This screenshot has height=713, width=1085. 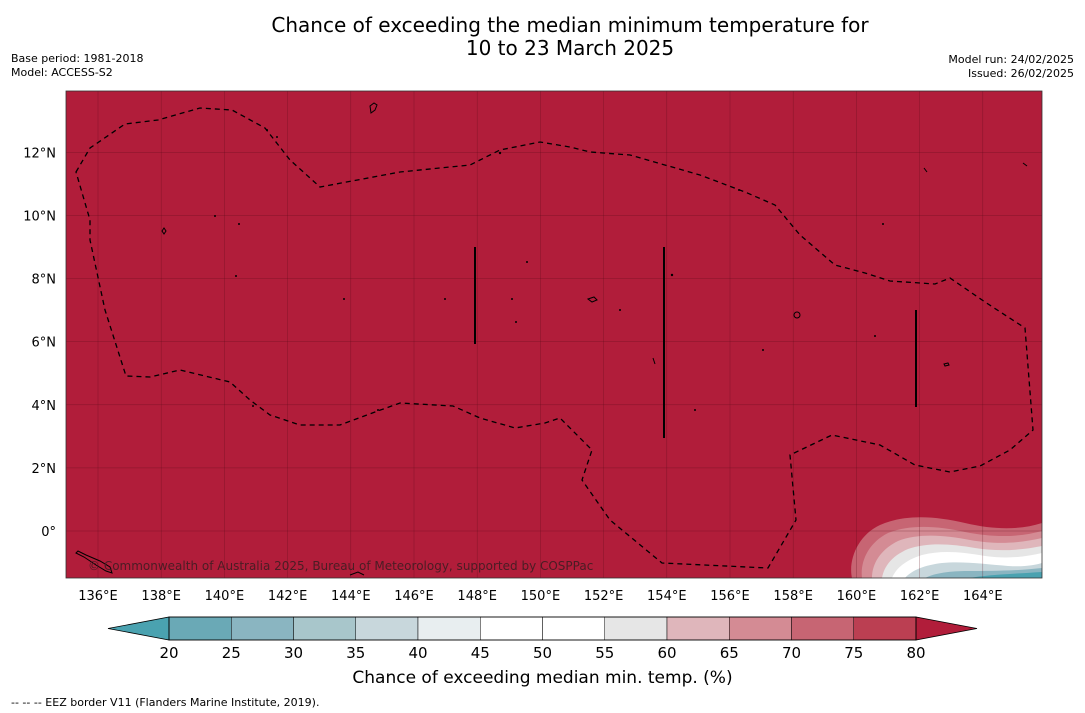 I want to click on meta-right: Model run: 24/02/2025 Issued: 26/02/2025, so click(x=1011, y=67).